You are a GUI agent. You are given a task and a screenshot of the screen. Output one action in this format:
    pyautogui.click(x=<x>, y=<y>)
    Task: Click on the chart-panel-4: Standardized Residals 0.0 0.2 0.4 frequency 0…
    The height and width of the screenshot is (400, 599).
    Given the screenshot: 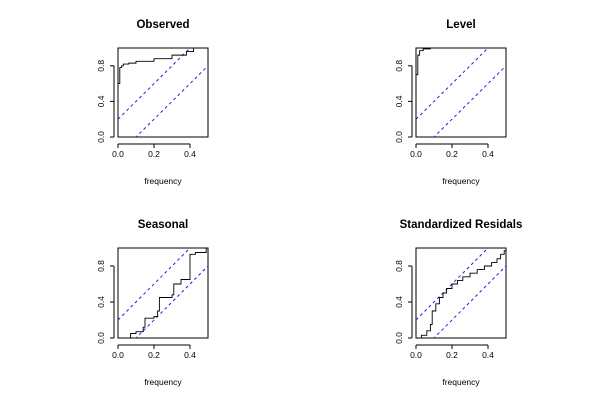 What is the action you would take?
    pyautogui.click(x=458, y=303)
    